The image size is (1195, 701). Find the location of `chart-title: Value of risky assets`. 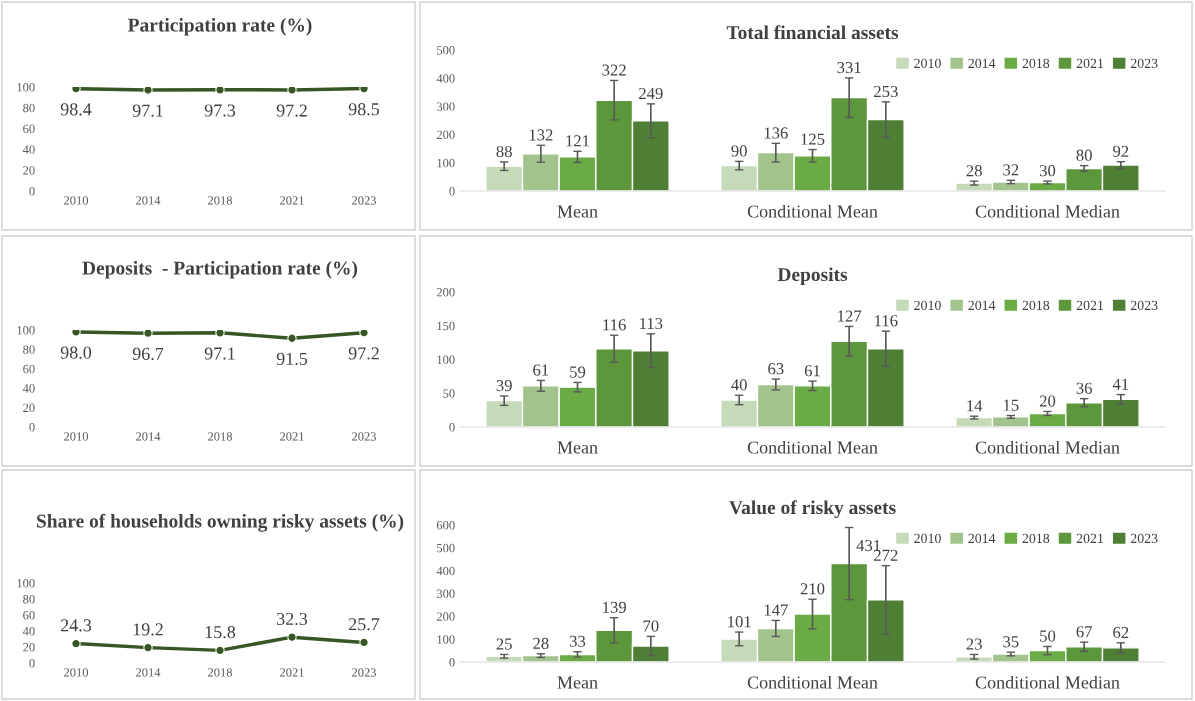

chart-title: Value of risky assets is located at coordinates (812, 509).